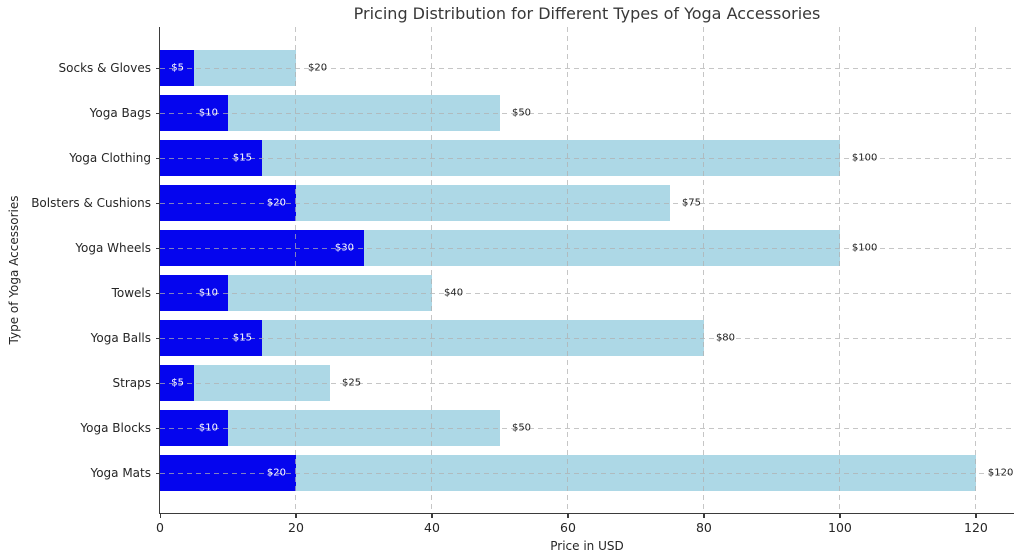  I want to click on x-tick-label: 100, so click(839, 527).